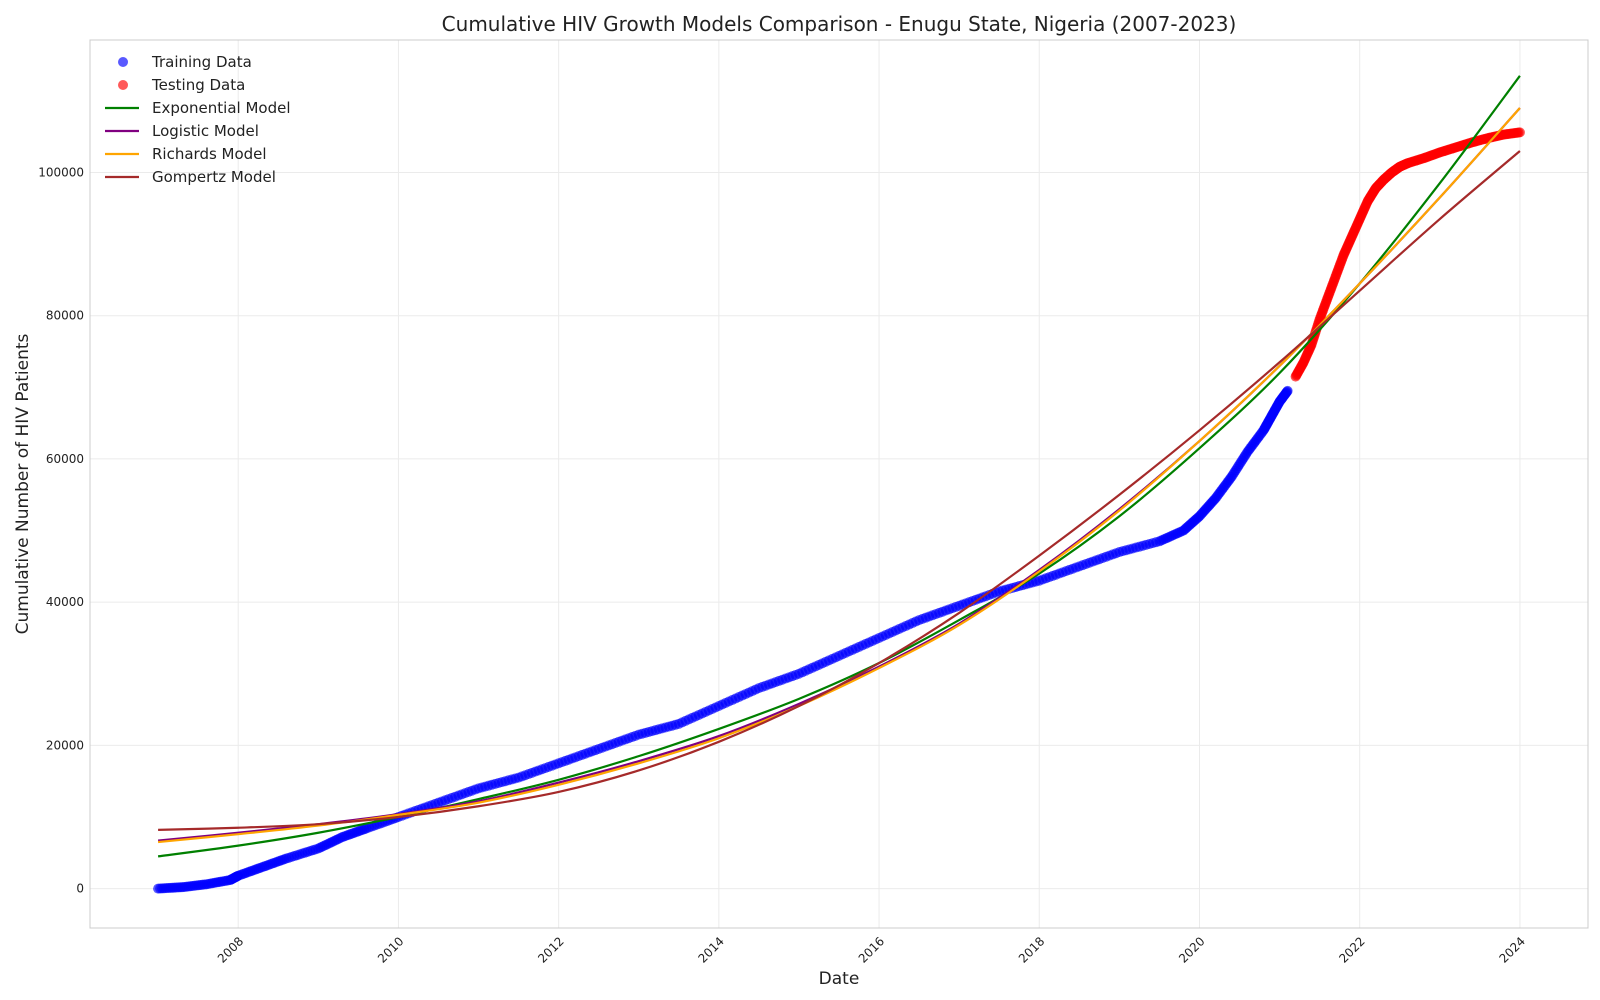  What do you see at coordinates (1351, 949) in the screenshot?
I see `x-tick-label: 2022` at bounding box center [1351, 949].